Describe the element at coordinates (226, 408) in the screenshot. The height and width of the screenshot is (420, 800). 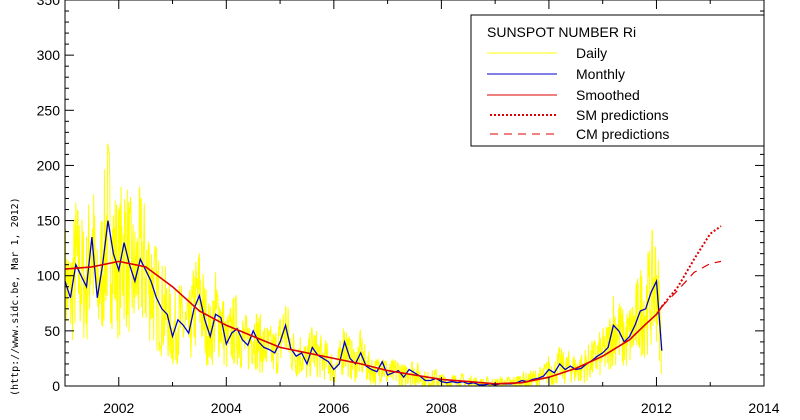
I see `x-tick-label: 2004` at that location.